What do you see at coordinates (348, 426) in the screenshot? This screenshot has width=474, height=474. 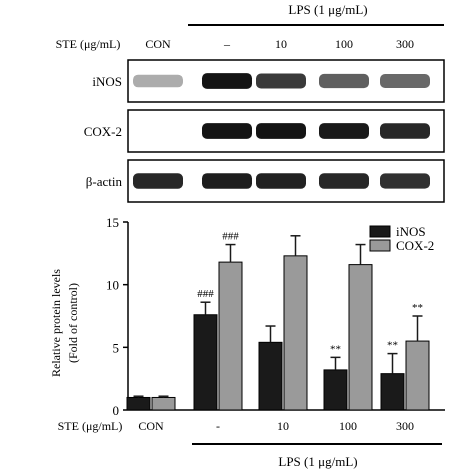 I see `x-tick-label: 100` at bounding box center [348, 426].